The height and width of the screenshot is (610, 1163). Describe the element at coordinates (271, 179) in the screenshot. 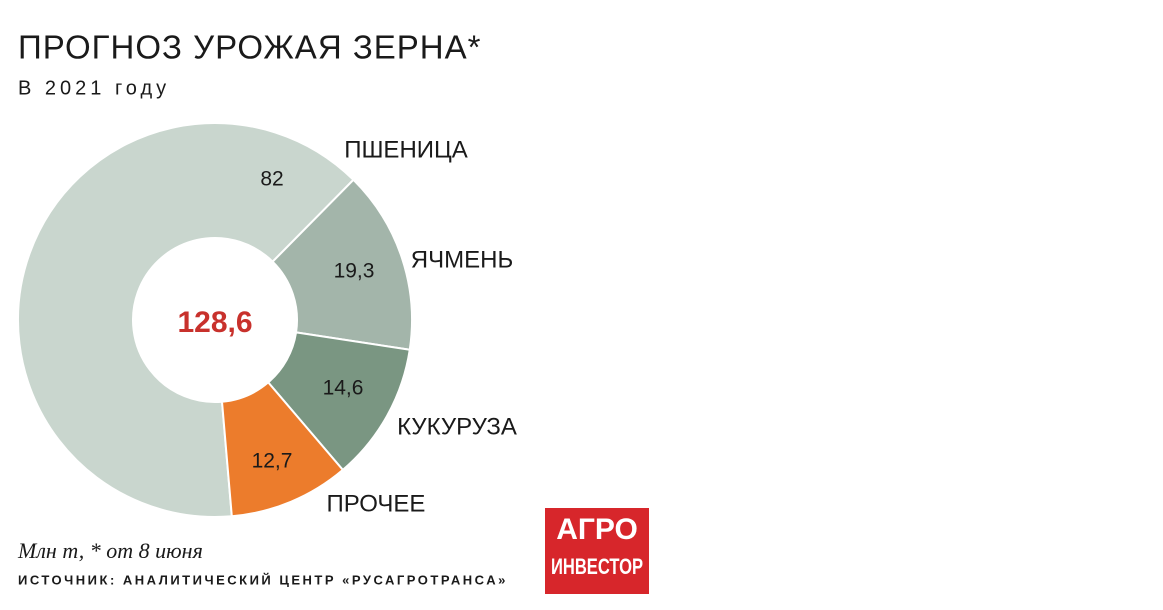

I see `value-label: 82` at that location.